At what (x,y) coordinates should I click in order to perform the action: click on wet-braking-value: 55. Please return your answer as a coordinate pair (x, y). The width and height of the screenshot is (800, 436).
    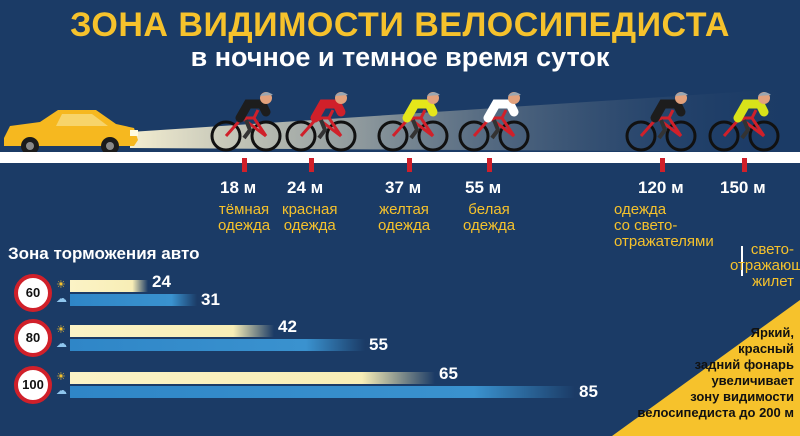
    Looking at the image, I should click on (378, 344).